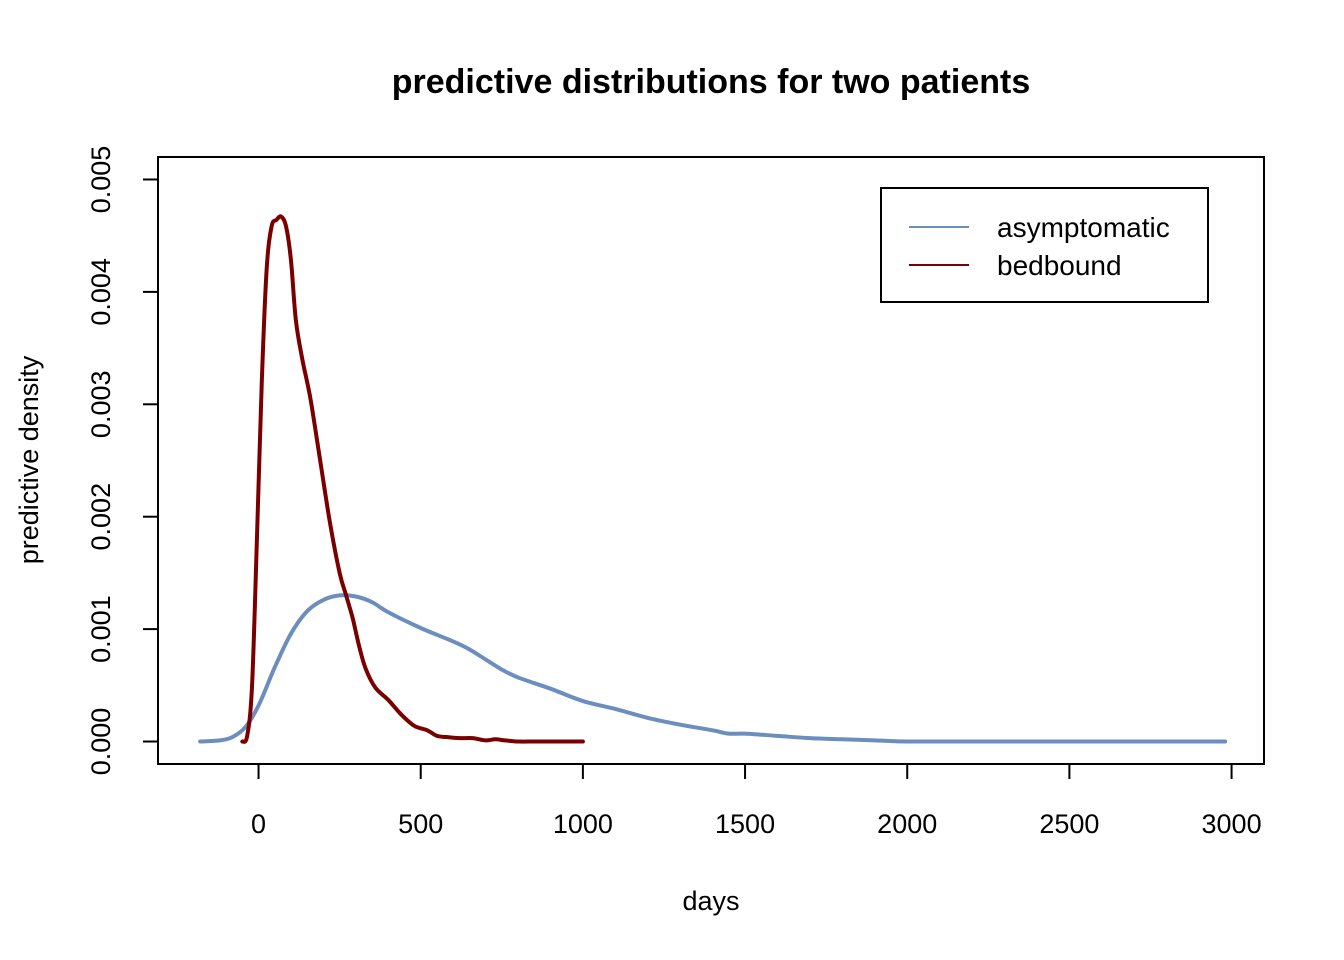 The width and height of the screenshot is (1344, 960). Describe the element at coordinates (101, 180) in the screenshot. I see `y-tick-label: 0.005` at that location.